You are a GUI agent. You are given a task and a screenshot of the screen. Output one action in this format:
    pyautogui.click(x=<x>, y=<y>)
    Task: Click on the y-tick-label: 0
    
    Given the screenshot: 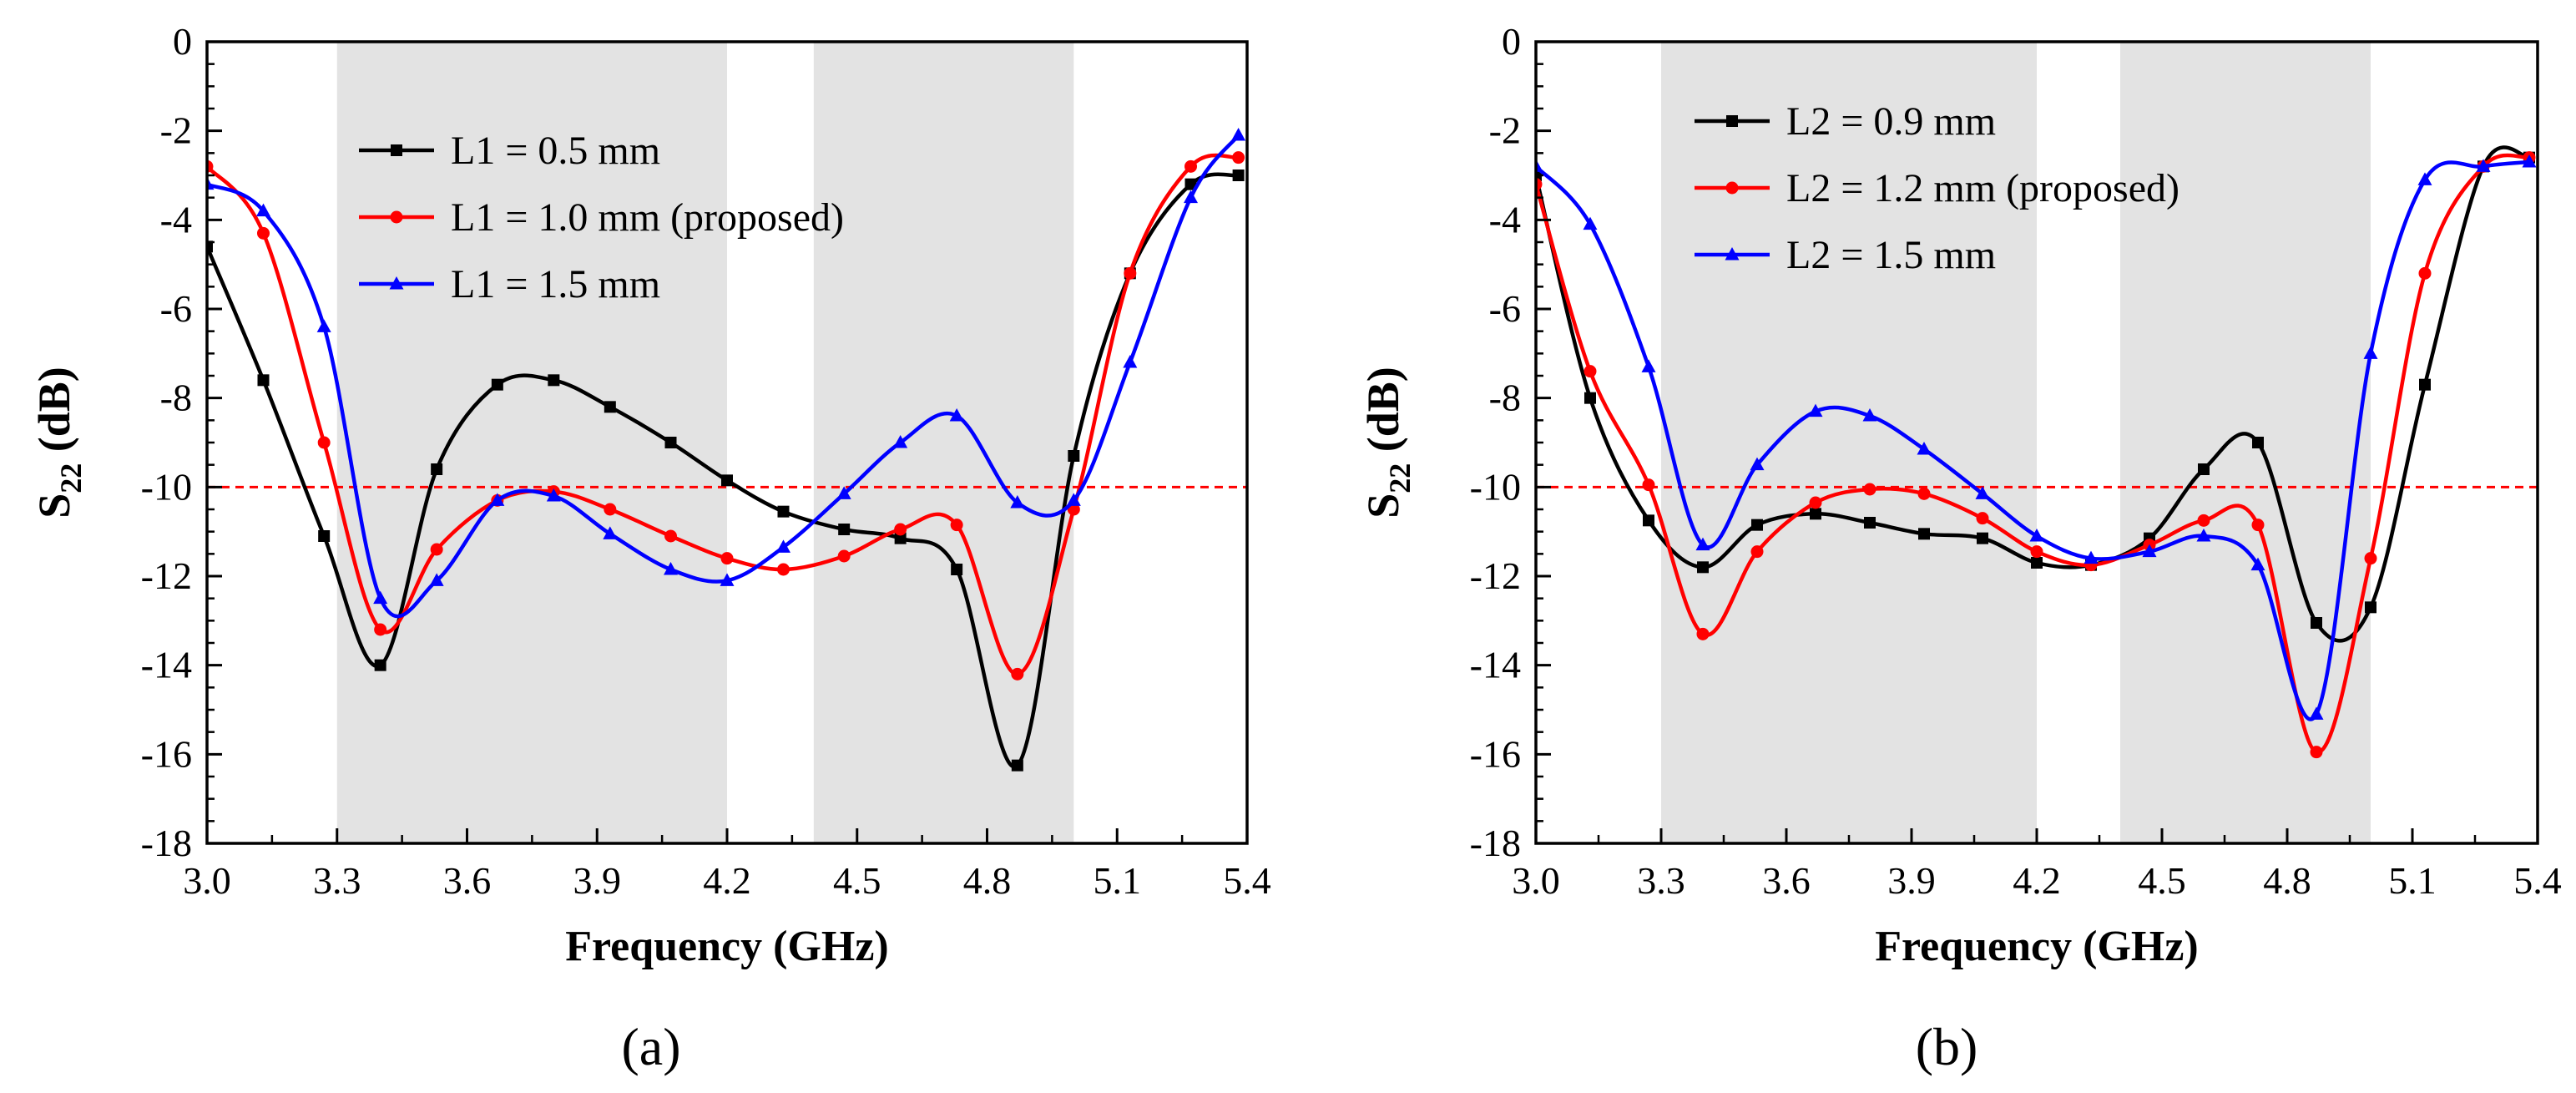 What is the action you would take?
    pyautogui.click(x=1511, y=41)
    